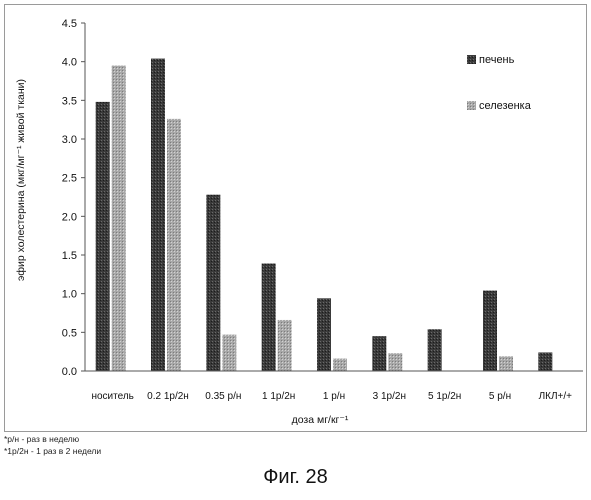 This screenshot has width=591, height=500. Describe the element at coordinates (69, 295) in the screenshot. I see `y-tick-label: 1.0` at that location.